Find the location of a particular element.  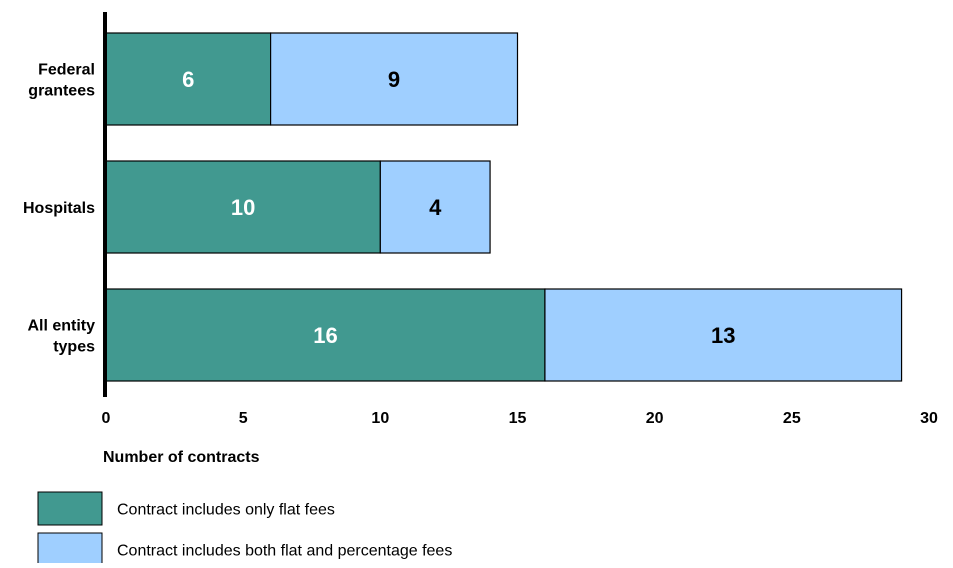

x-tick-label: 0 is located at coordinates (106, 418).